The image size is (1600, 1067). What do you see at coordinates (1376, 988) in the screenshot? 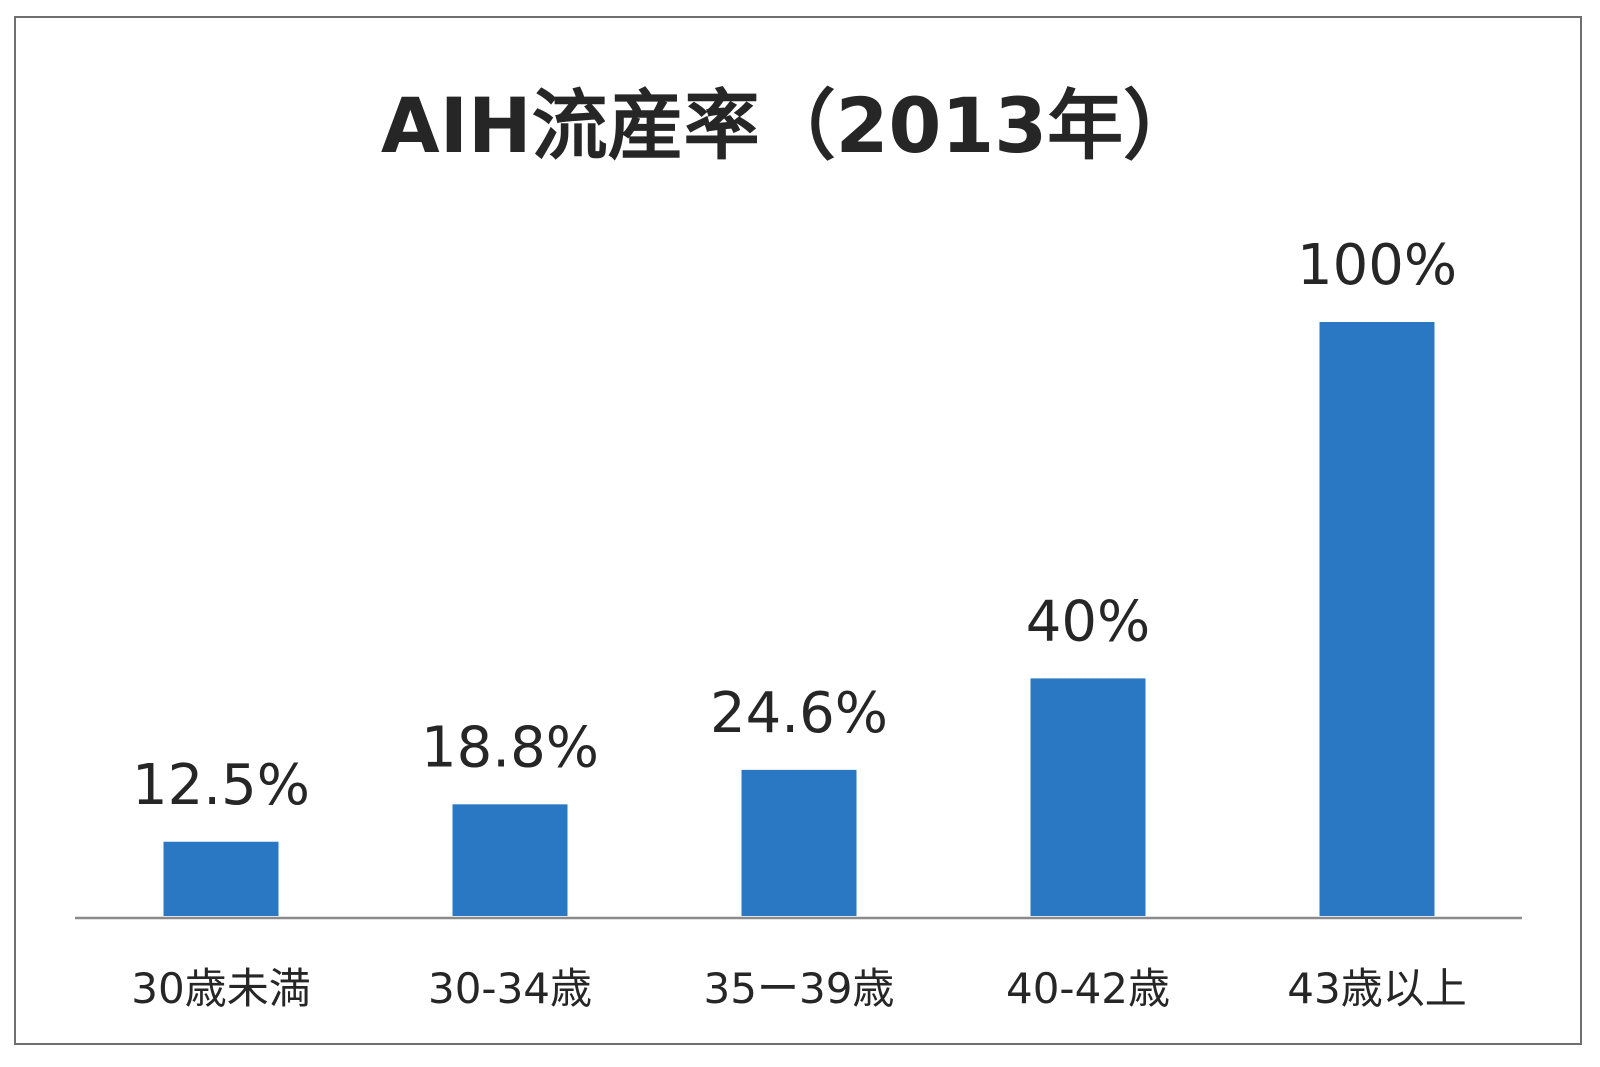
I see `category-label-5: 43歳以上` at bounding box center [1376, 988].